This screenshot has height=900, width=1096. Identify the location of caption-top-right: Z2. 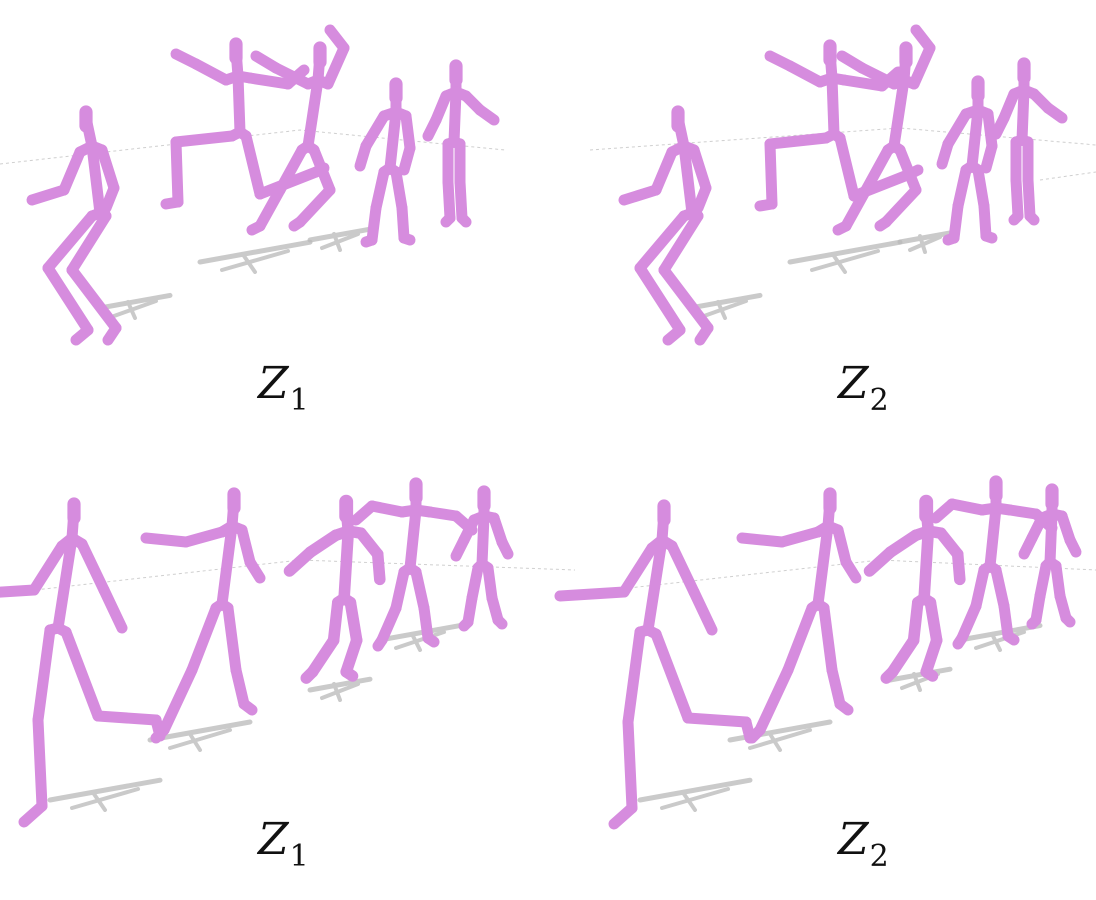
(863, 388).